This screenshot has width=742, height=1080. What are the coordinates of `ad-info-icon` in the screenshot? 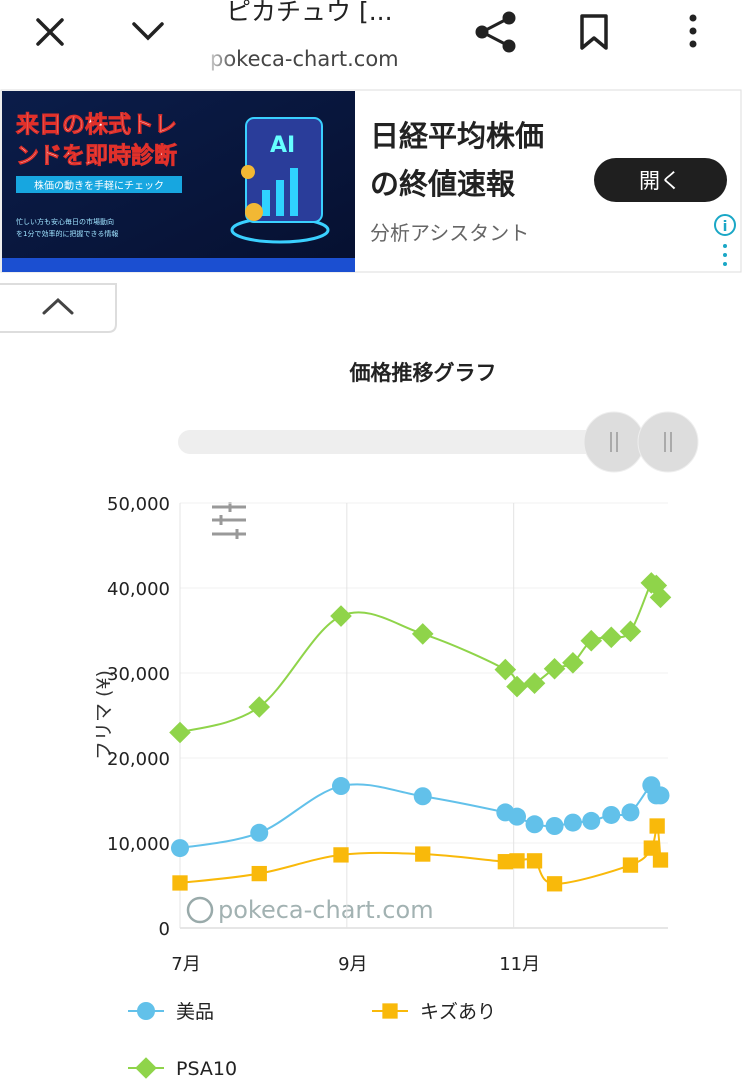 It's located at (725, 225).